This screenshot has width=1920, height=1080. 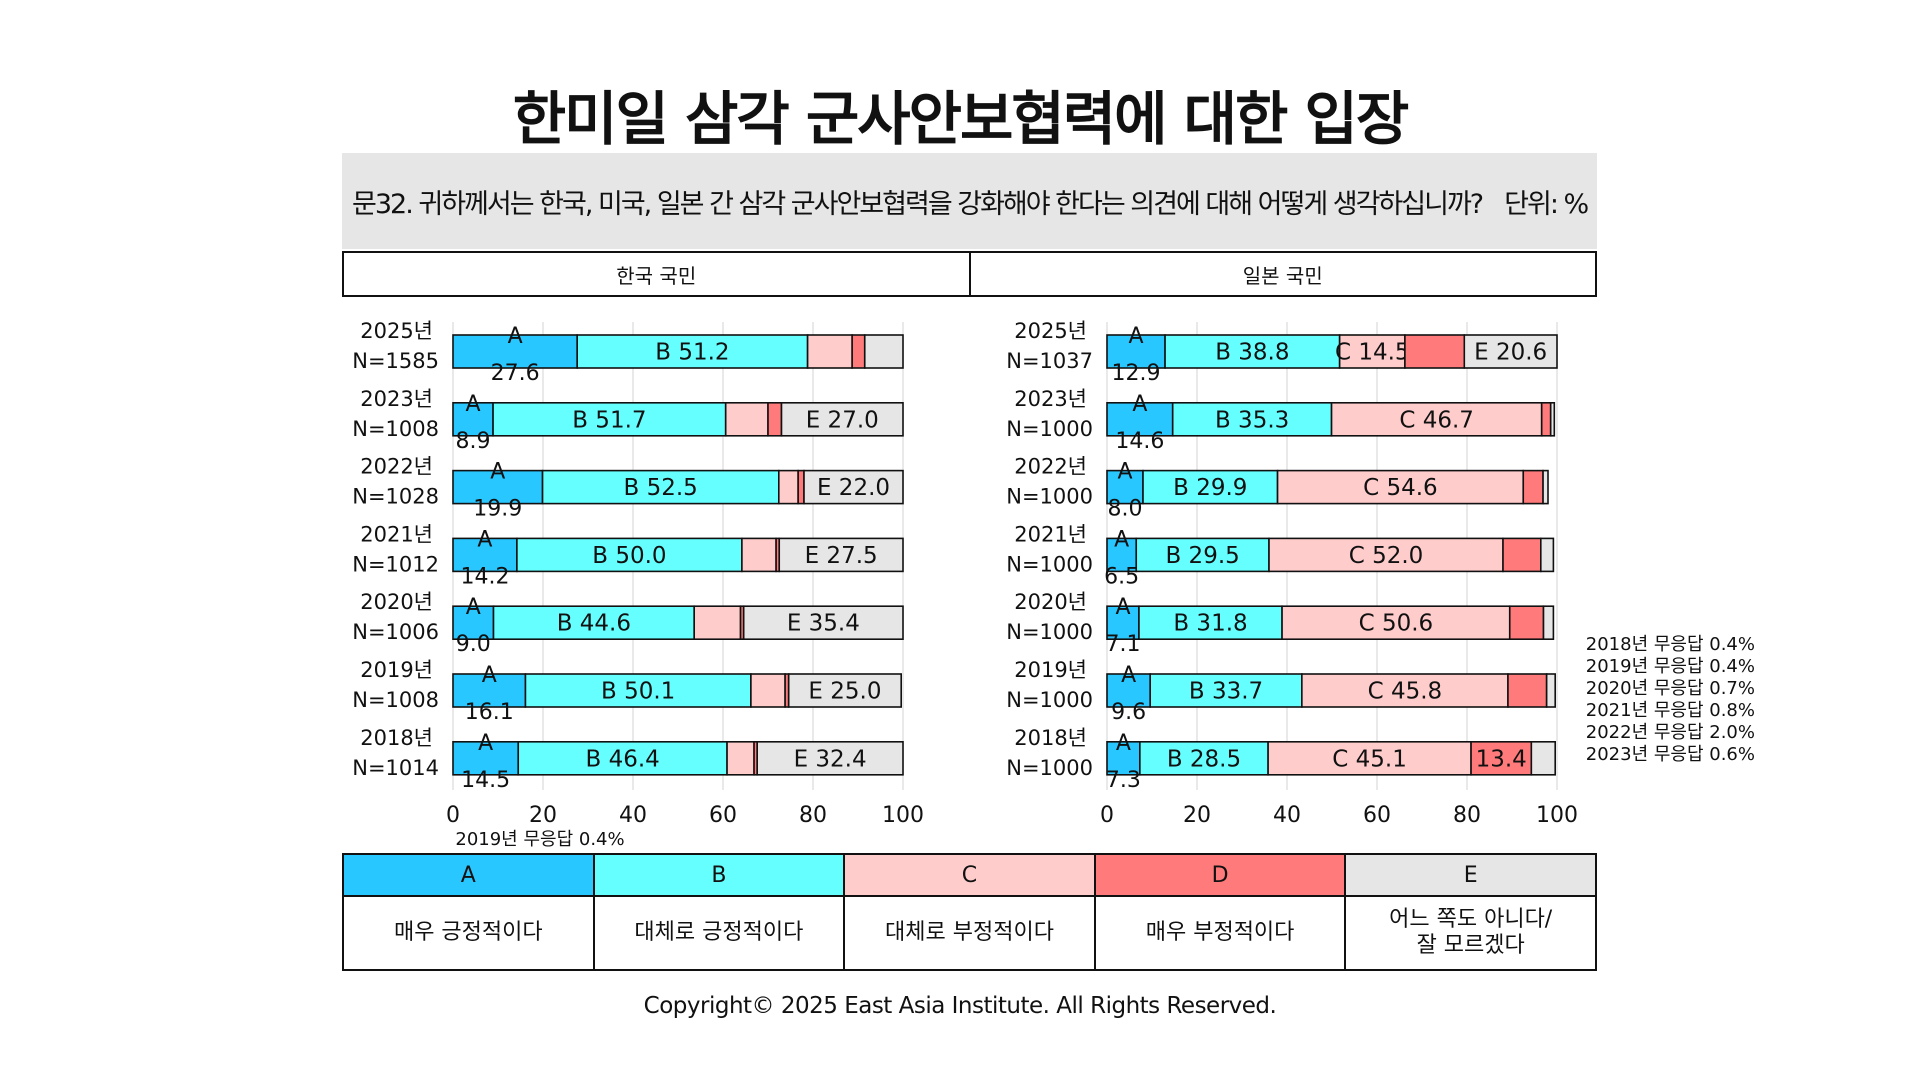 I want to click on legend-desc-a: 매우 긍정적이다, so click(x=468, y=933).